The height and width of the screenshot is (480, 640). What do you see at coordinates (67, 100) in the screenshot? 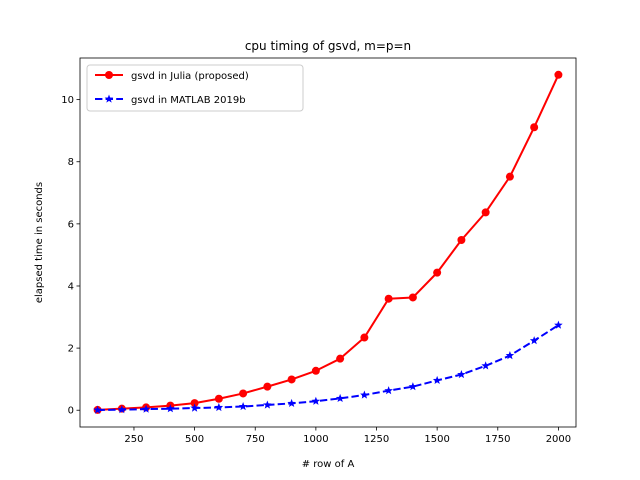
I see `y-tick-label: 10` at bounding box center [67, 100].